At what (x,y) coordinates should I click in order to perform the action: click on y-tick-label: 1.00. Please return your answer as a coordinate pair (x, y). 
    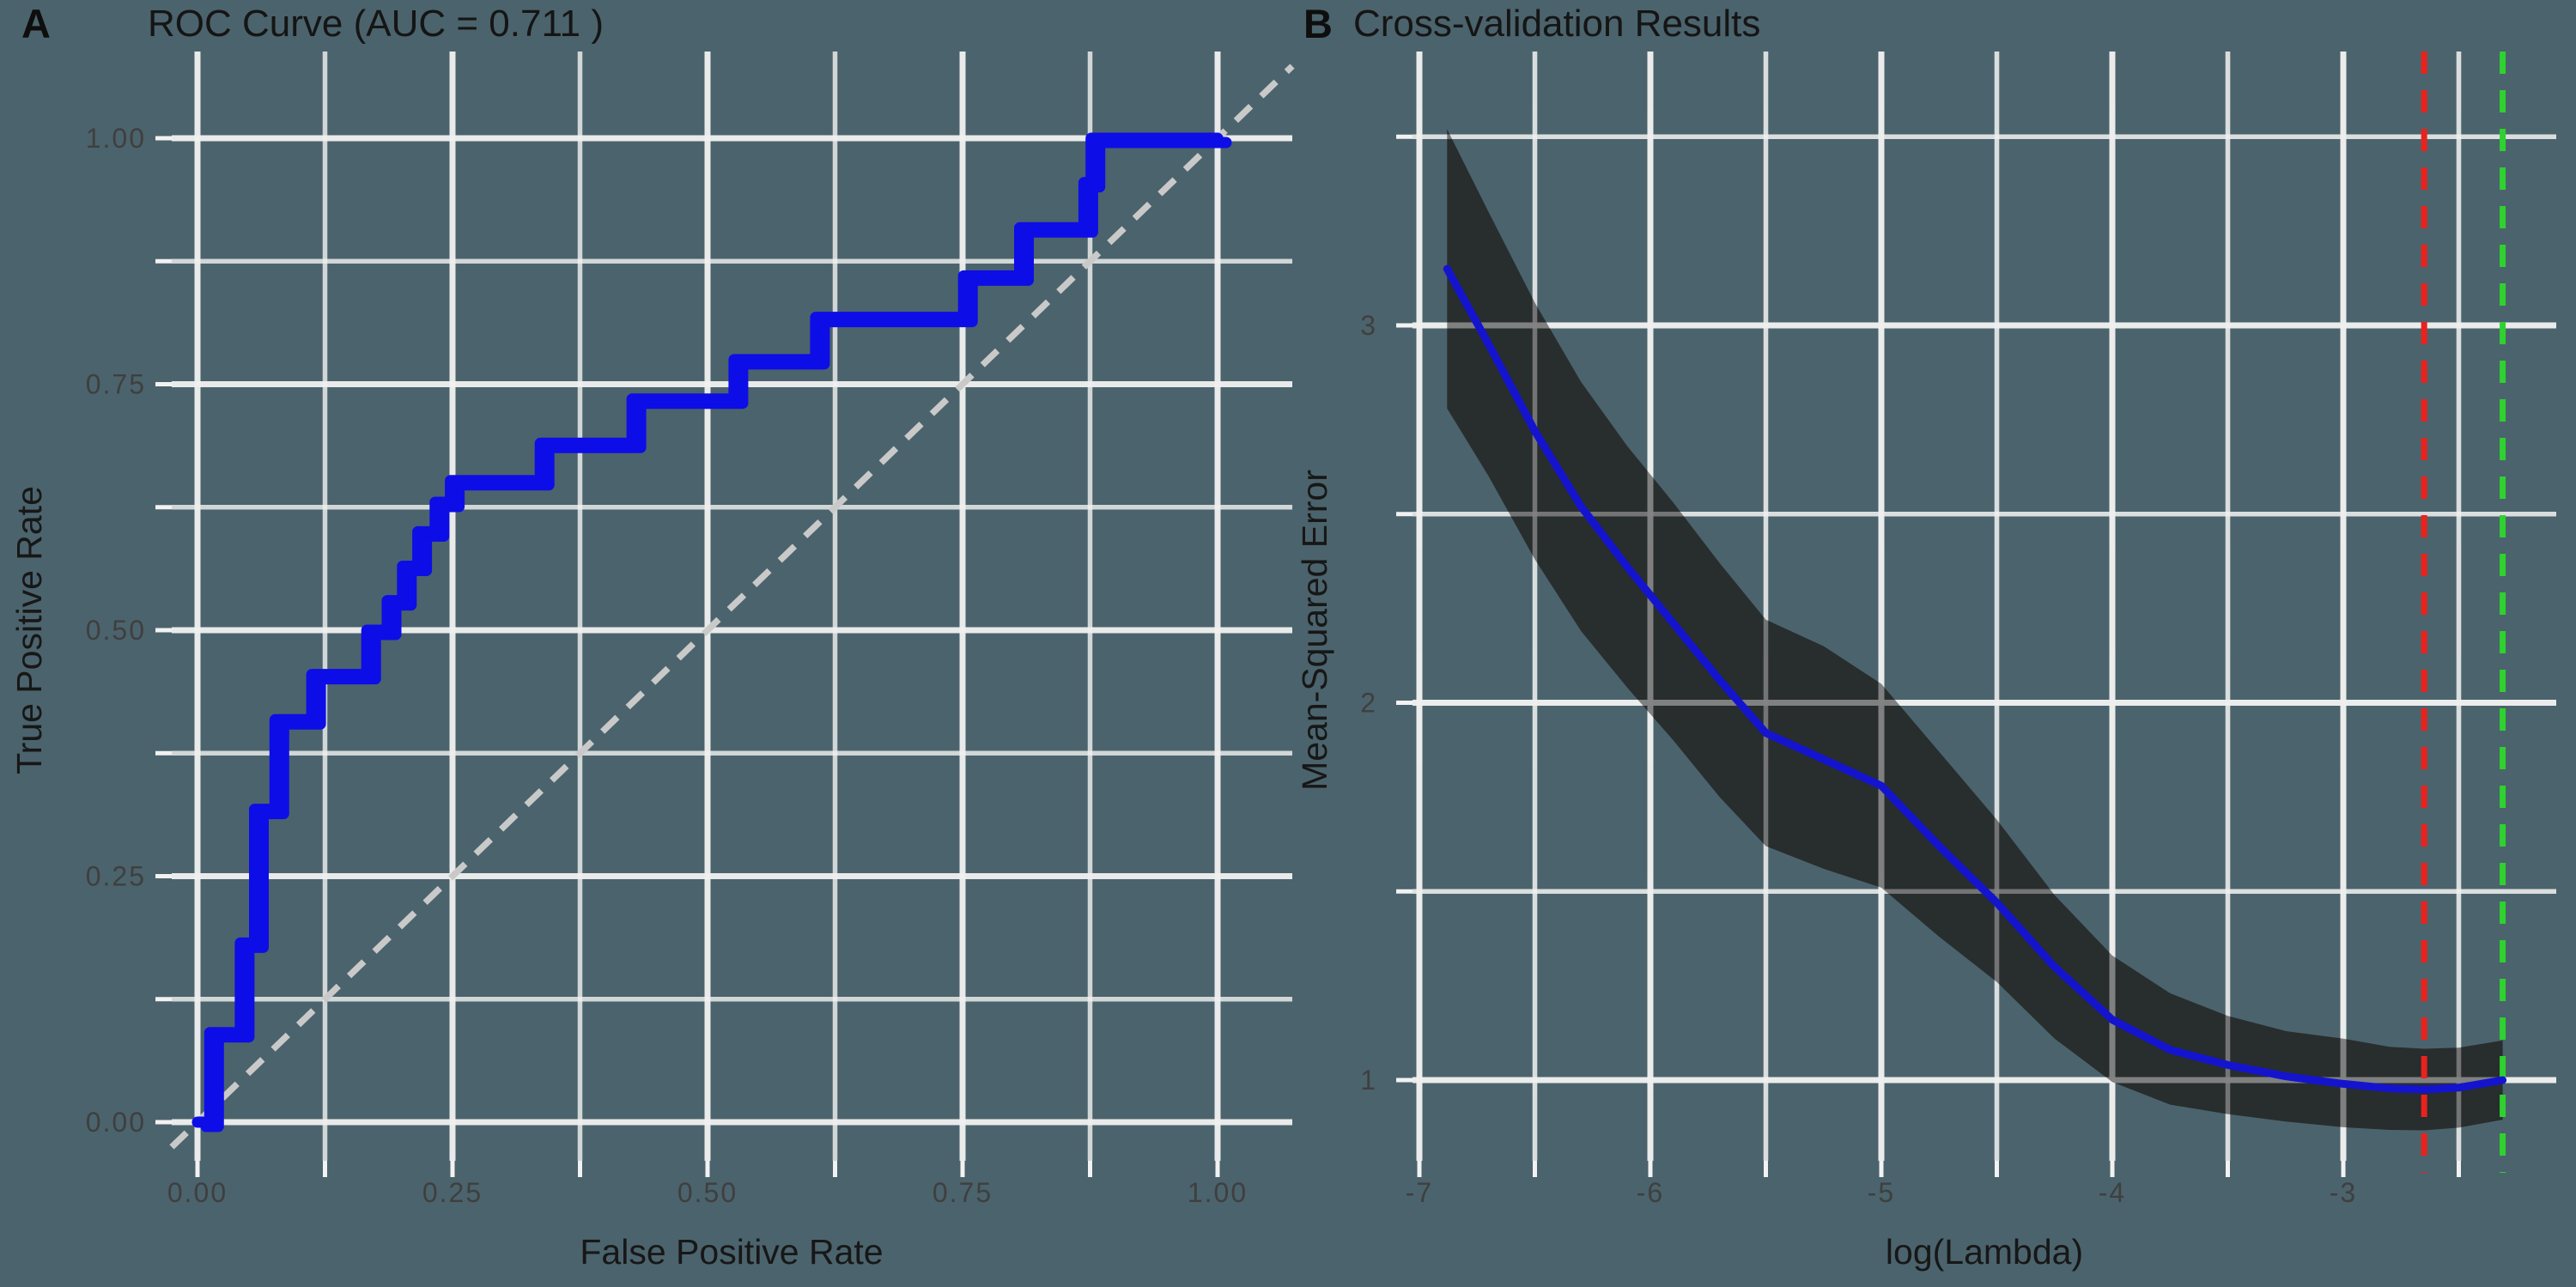
    Looking at the image, I should click on (116, 138).